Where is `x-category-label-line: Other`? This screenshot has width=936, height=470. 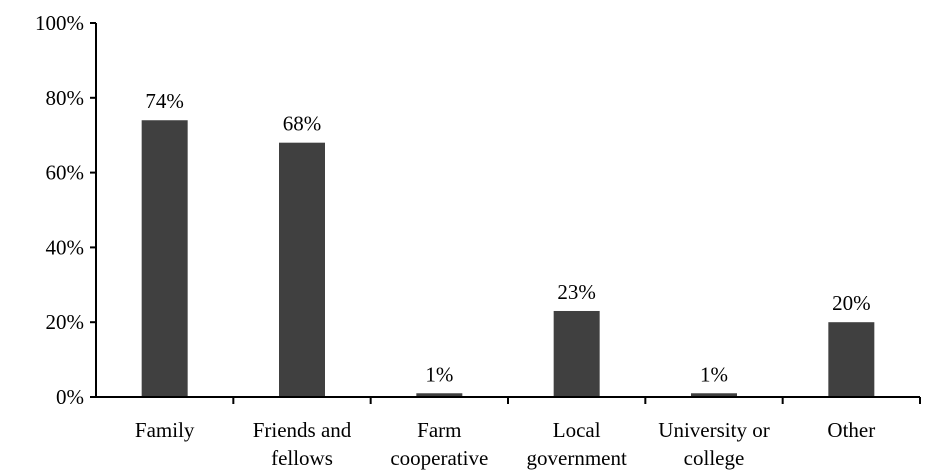
x-category-label-line: Other is located at coordinates (851, 430).